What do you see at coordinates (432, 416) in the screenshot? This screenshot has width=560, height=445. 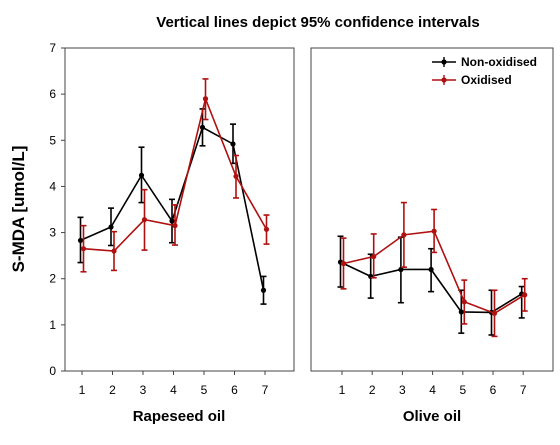 I see `x-axis-label-olive: Olive oil` at bounding box center [432, 416].